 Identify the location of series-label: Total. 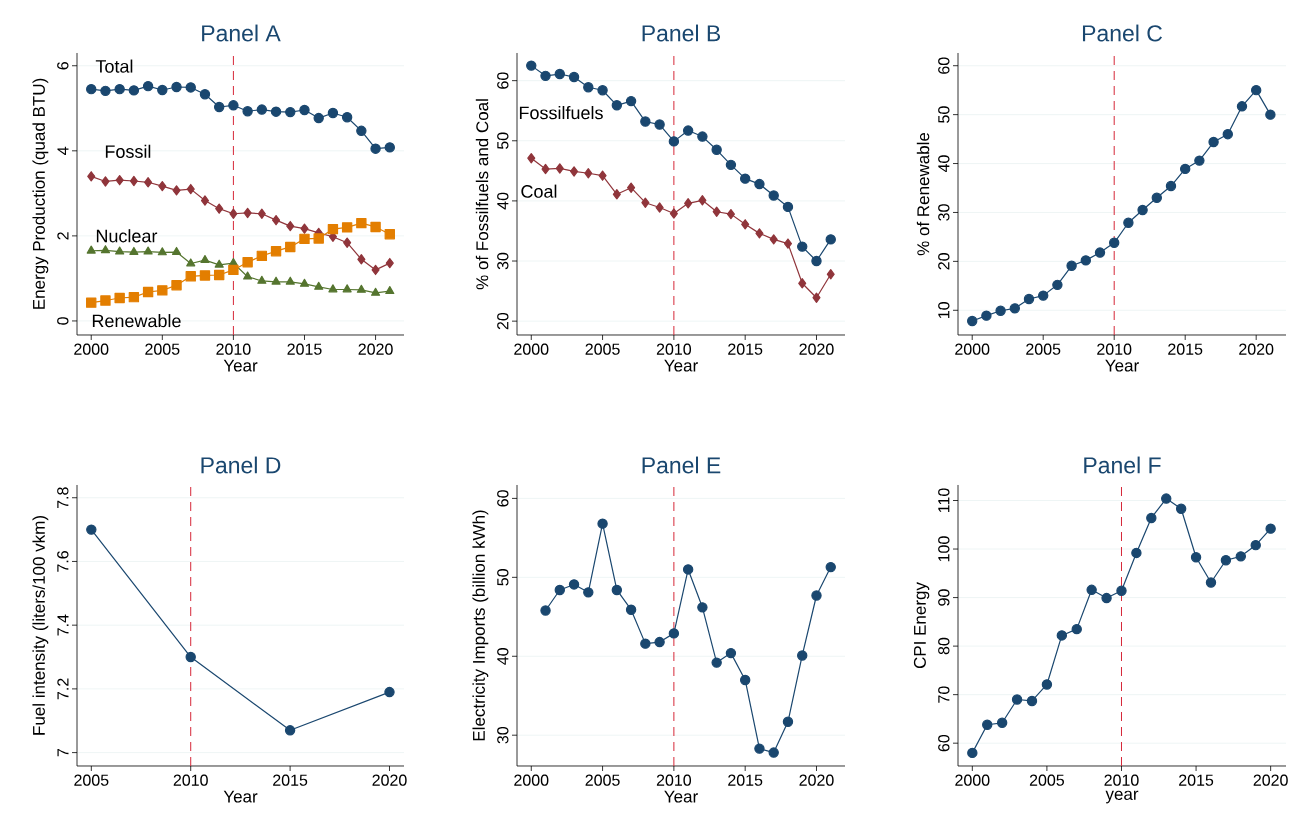
(114, 66).